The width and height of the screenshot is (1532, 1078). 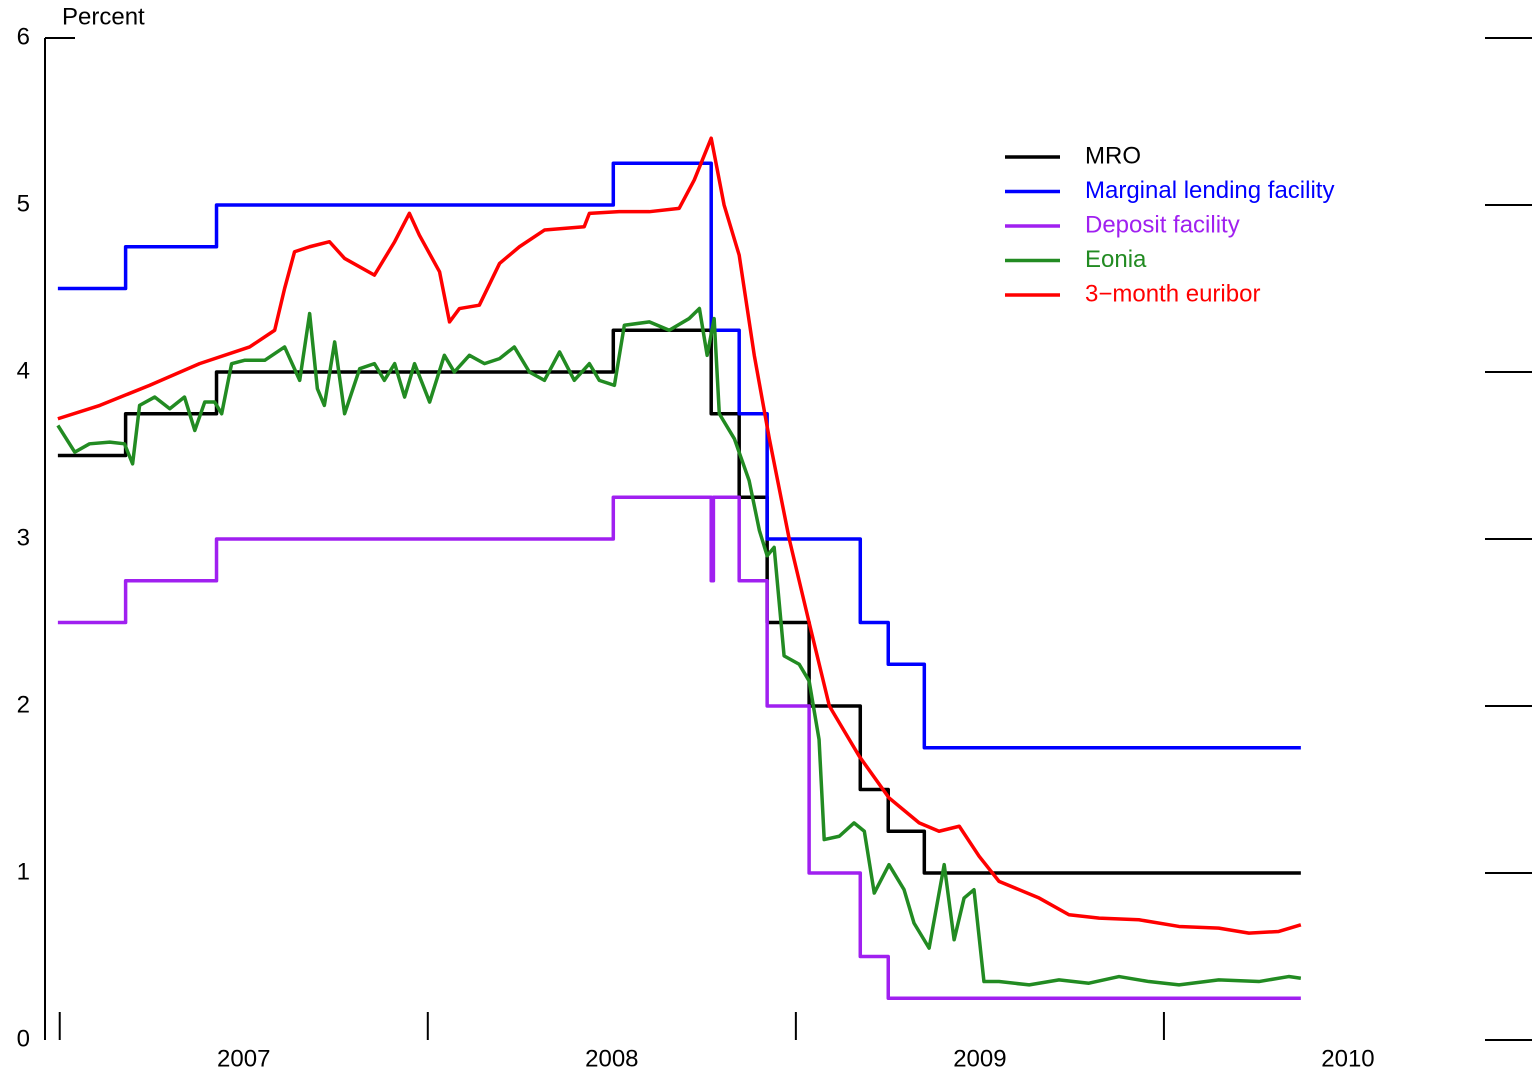 I want to click on x-tick-label: 2007, so click(x=243, y=1058).